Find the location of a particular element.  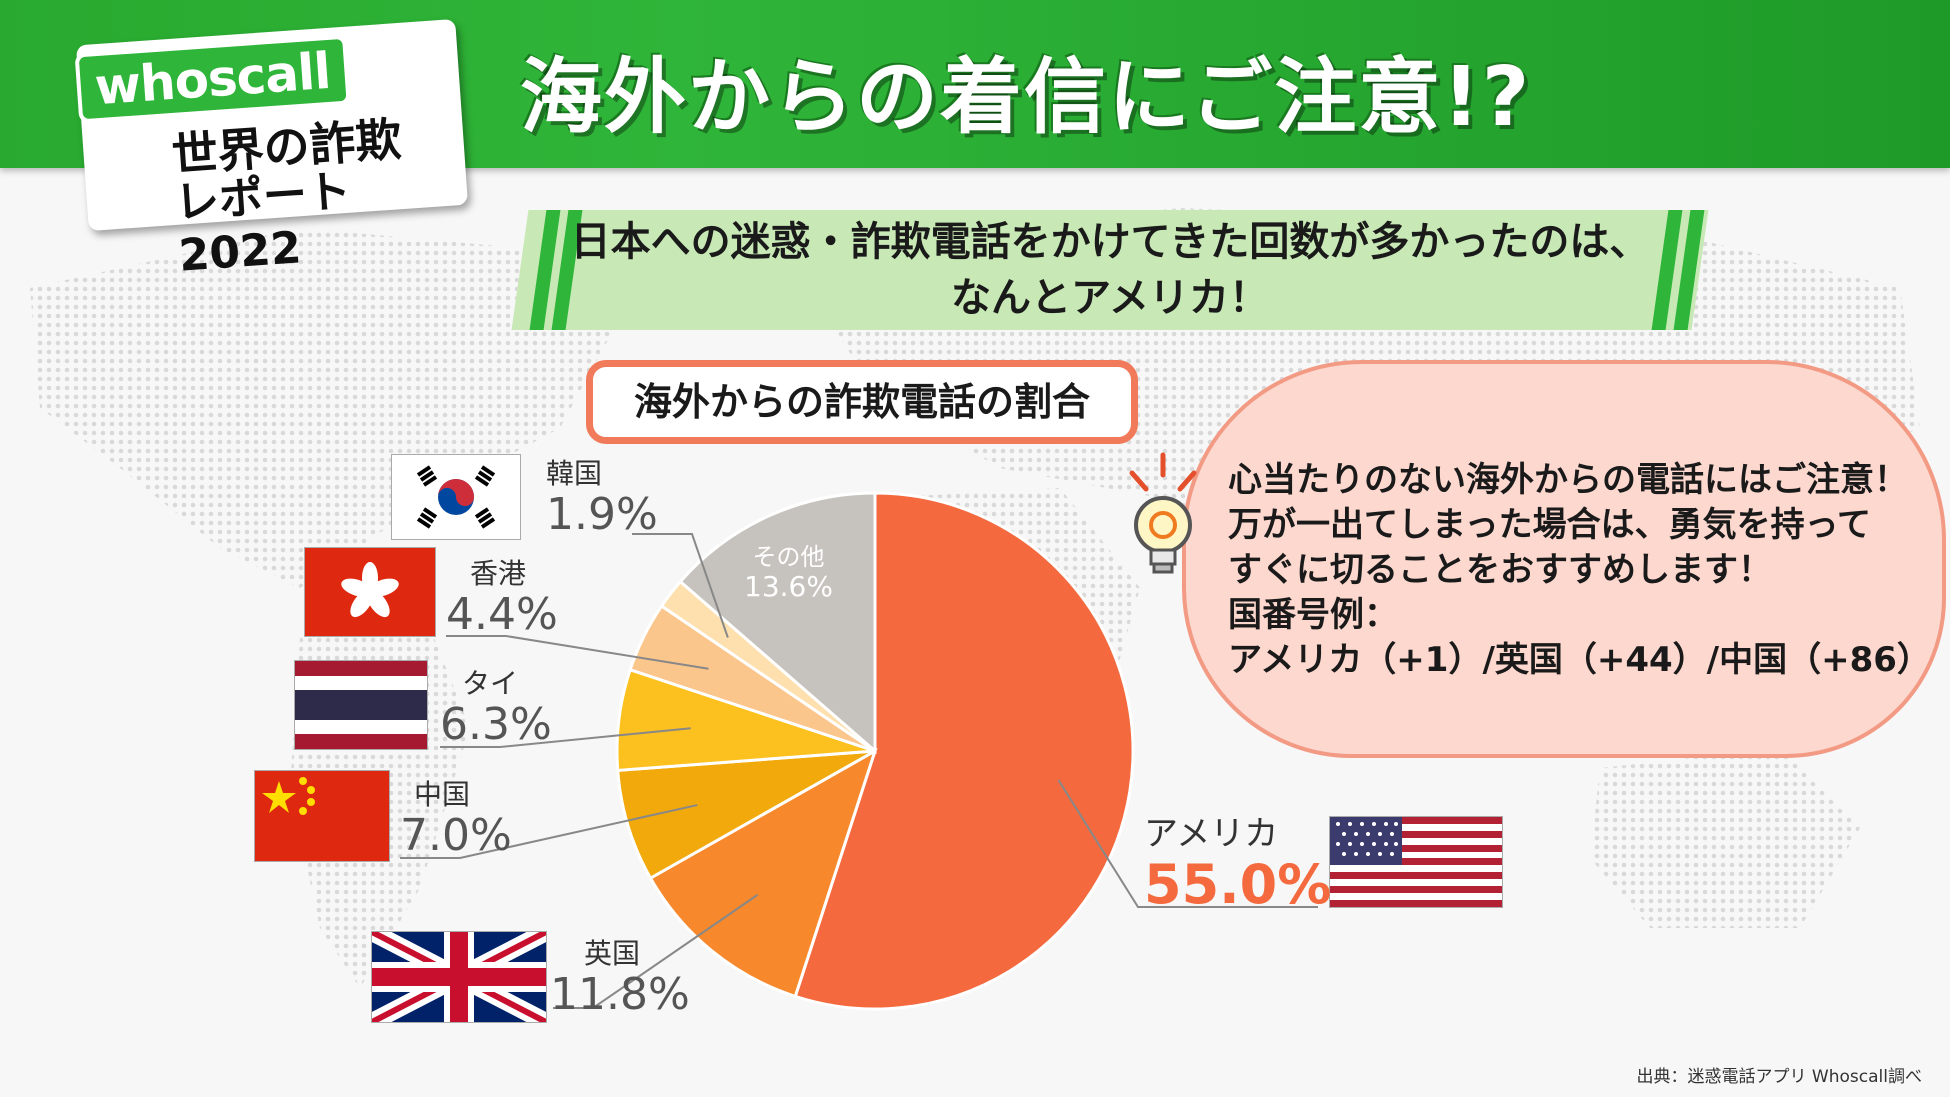

china-label: 中国 7.0% is located at coordinates (456, 816).